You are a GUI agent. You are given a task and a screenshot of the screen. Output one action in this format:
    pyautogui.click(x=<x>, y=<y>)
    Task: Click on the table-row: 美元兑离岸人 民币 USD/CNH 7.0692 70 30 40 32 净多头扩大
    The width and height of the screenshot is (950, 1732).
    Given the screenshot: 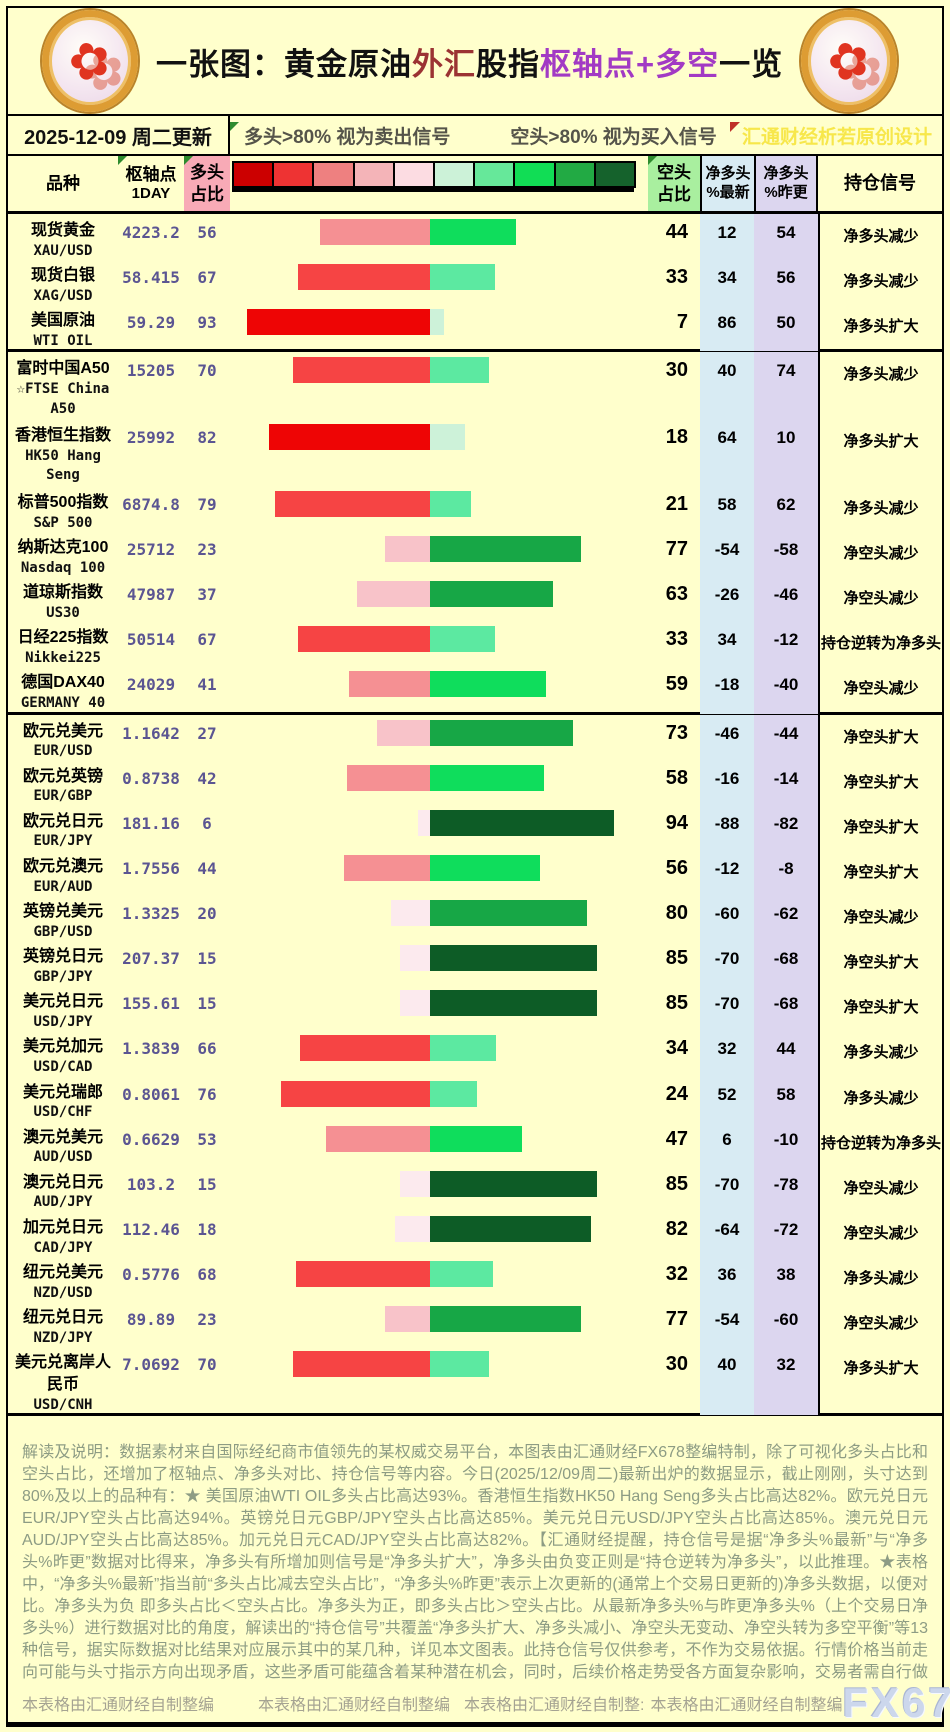 What is the action you would take?
    pyautogui.click(x=475, y=1381)
    